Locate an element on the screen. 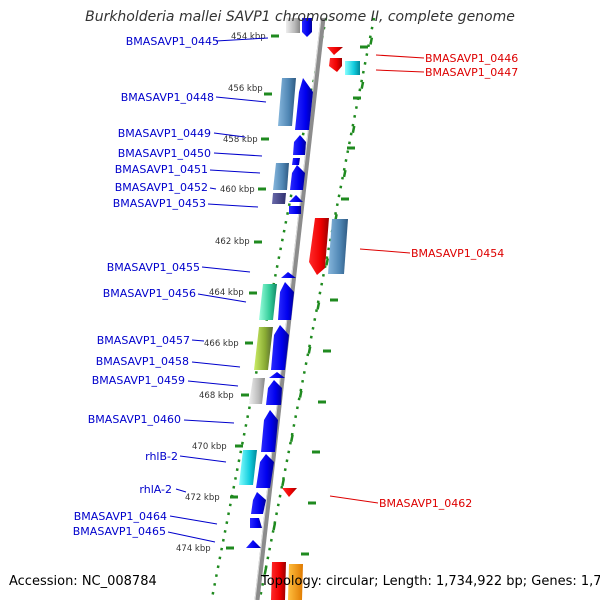 Image resolution: width=600 pixels, height=600 pixels. gene-0462-arrow is located at coordinates (289, 492).